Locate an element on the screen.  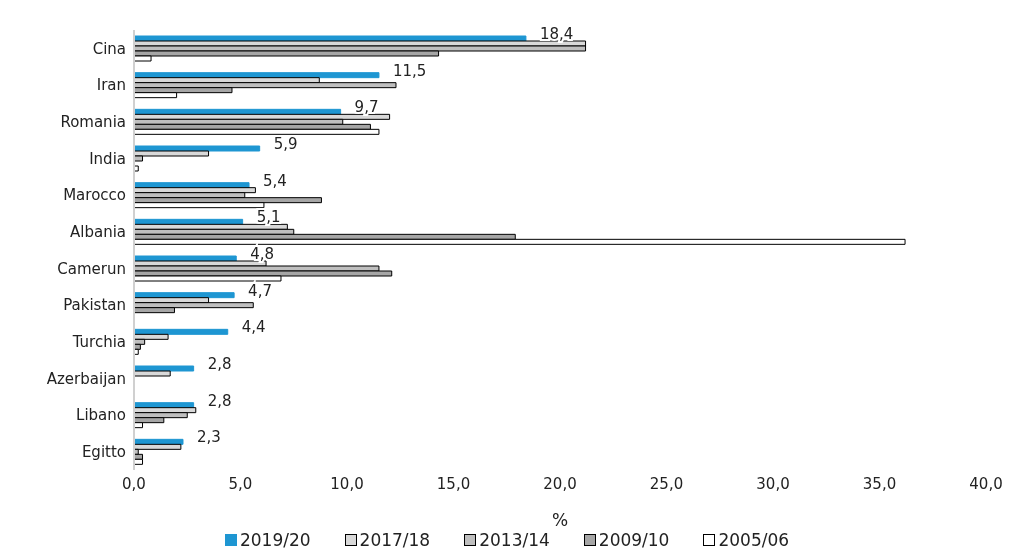
y-tick-label: Camerun is located at coordinates (91, 268).